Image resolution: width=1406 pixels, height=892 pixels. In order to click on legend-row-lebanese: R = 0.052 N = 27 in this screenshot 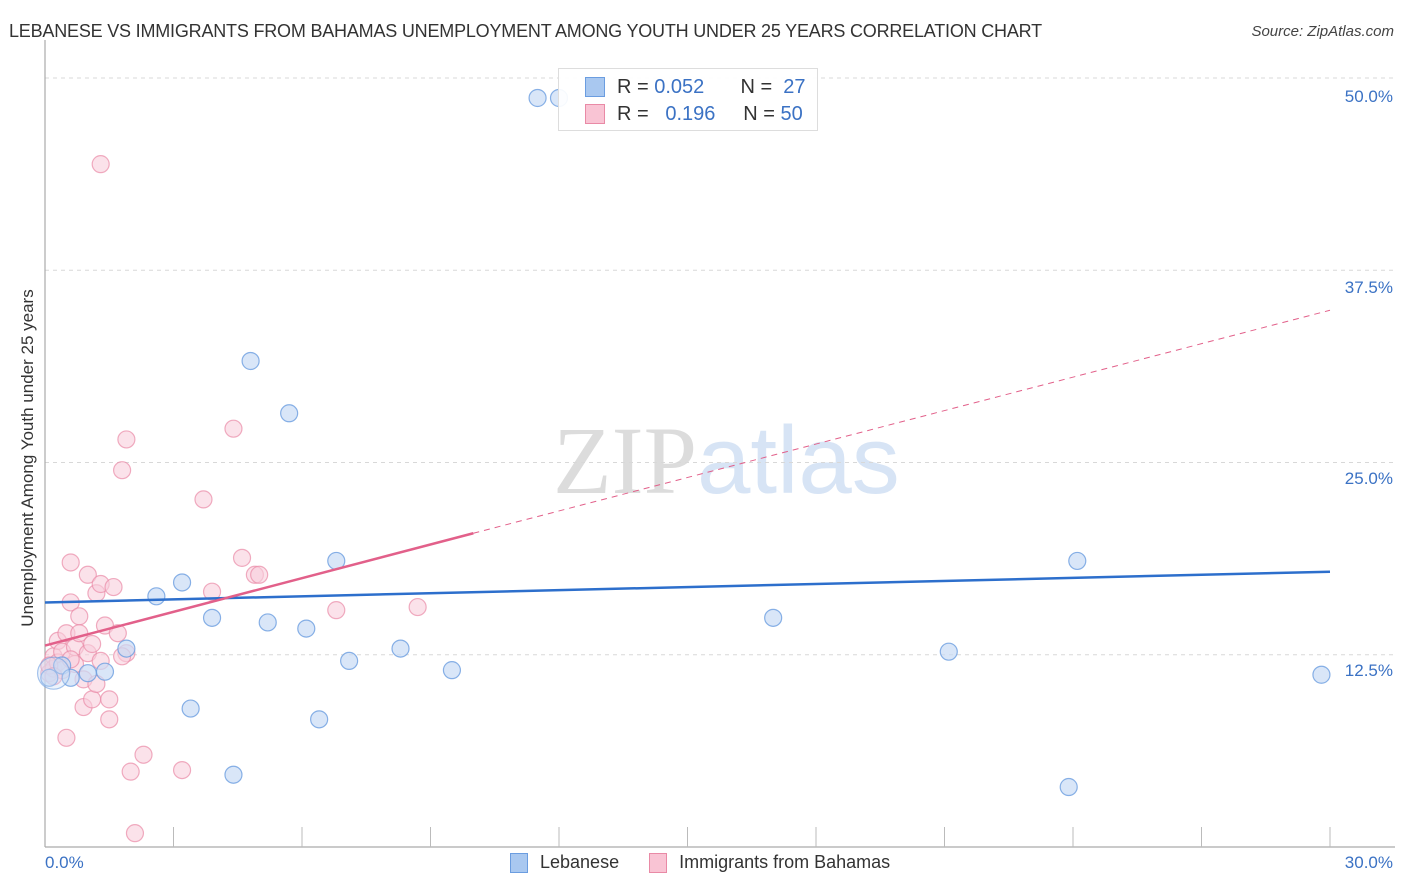, I will do `click(695, 87)`.